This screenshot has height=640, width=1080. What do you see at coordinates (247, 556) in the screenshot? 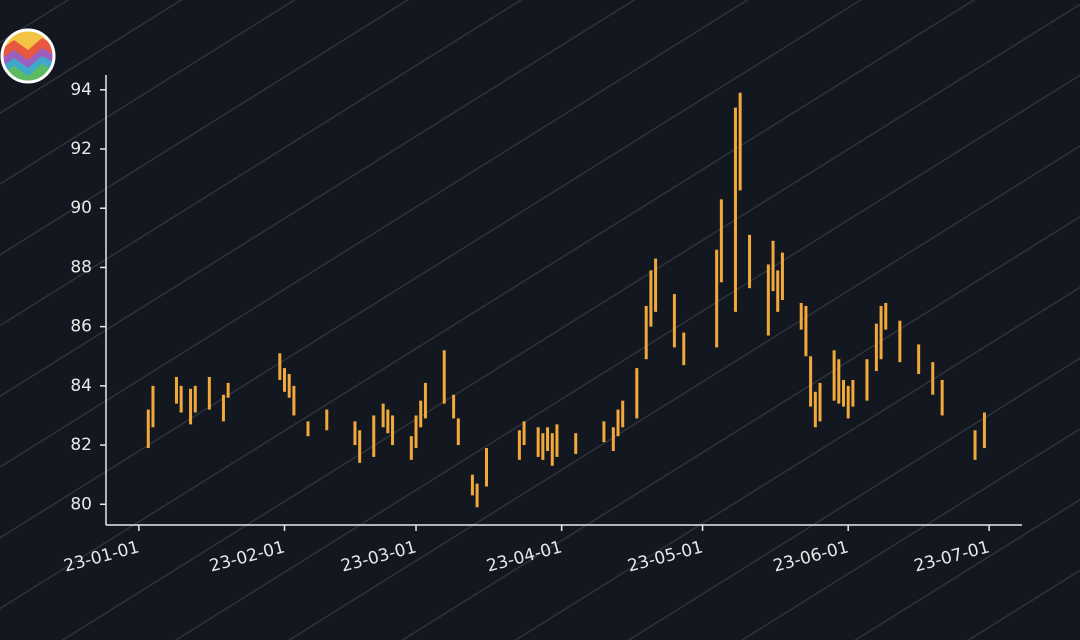
I see `x-tick-label: 23-02-01` at bounding box center [247, 556].